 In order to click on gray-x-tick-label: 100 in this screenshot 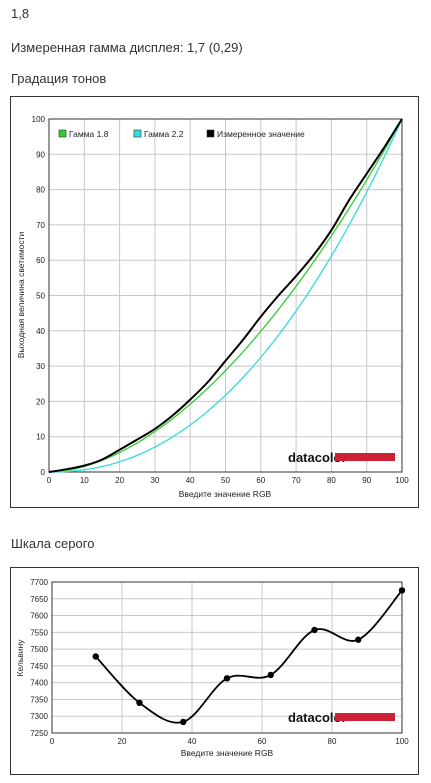, I will do `click(402, 741)`.